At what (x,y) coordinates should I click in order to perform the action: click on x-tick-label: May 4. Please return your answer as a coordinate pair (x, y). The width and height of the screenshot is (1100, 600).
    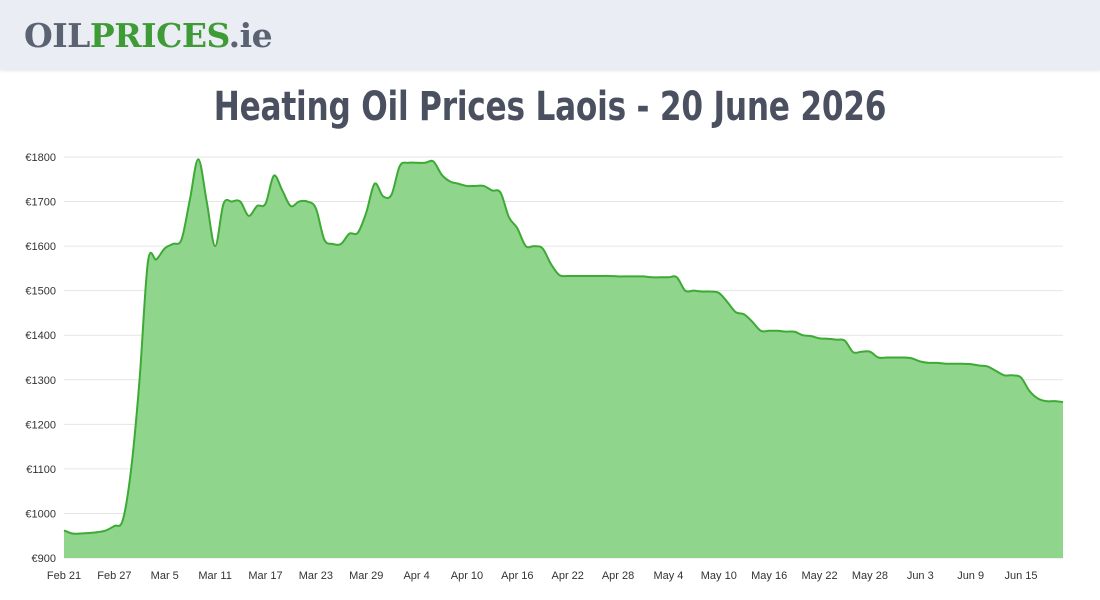
    Looking at the image, I should click on (668, 576).